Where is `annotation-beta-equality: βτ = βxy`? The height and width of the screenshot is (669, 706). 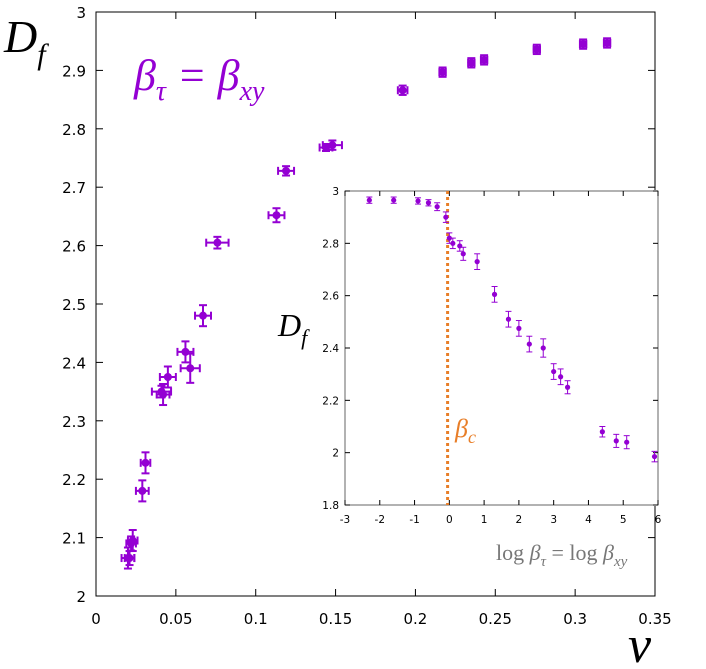
annotation-beta-equality: βτ = βxy is located at coordinates (199, 79).